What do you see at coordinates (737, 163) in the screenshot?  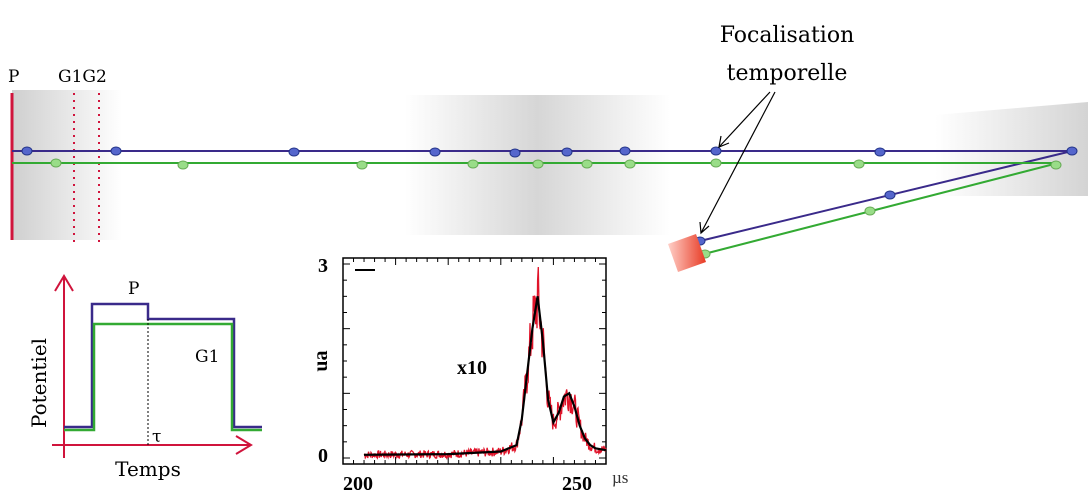 I see `focus-arrows` at bounding box center [737, 163].